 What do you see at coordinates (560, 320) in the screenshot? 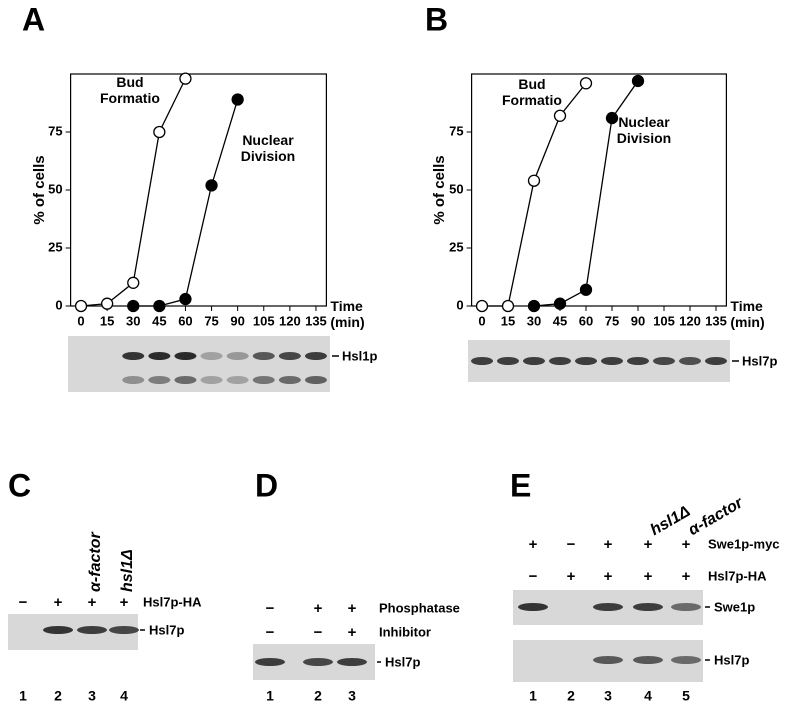
I see `x-tick-label: 45` at bounding box center [560, 320].